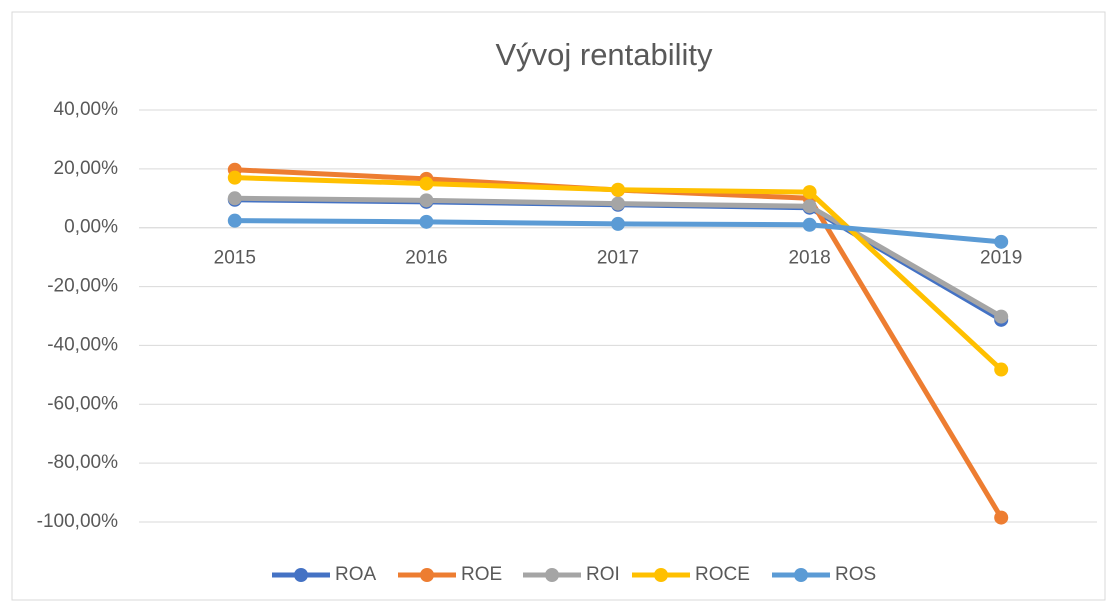  I want to click on legend-label: ROE, so click(481, 574).